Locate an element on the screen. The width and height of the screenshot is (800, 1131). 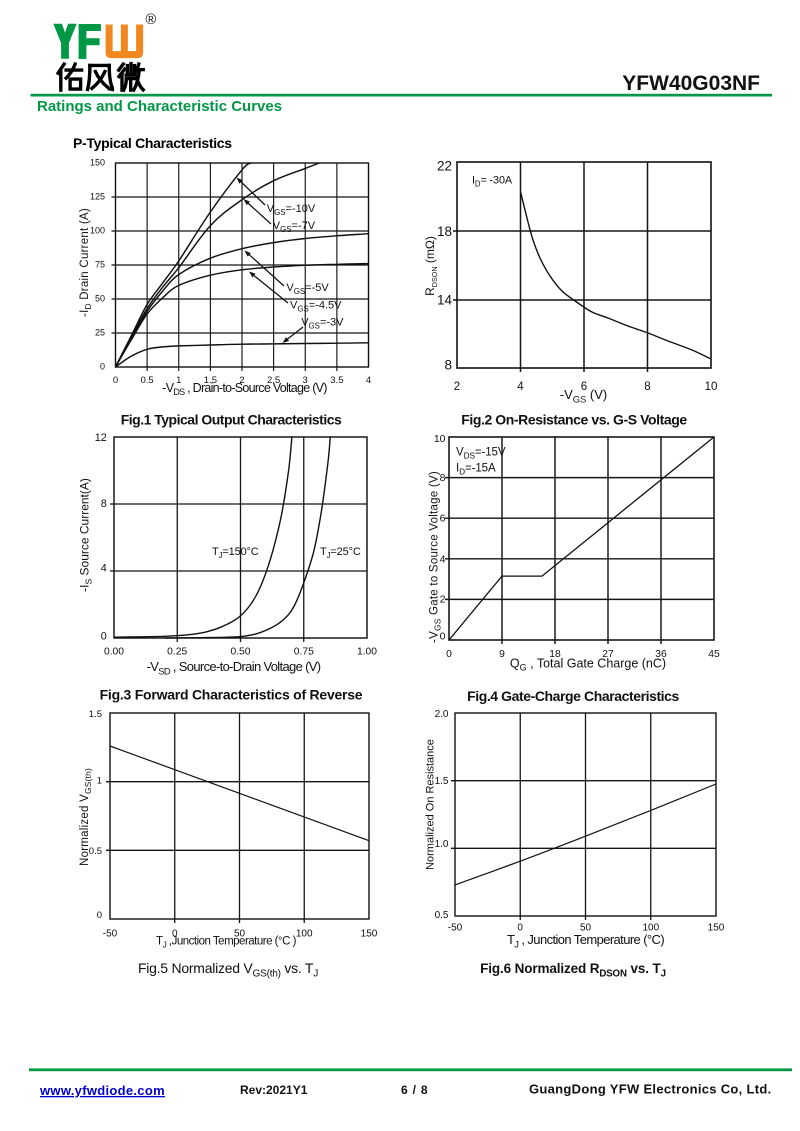
svg-text:Fig.4 Gate-Charge Characterist: Fig.4 Gate-Charge Characteristics is located at coordinates (573, 696).